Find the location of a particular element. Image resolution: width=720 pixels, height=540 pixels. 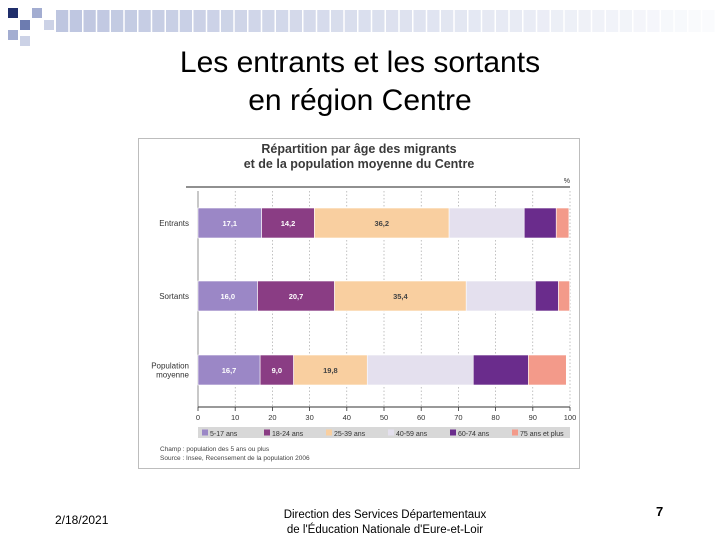

slide-title-line-2: en région Centre is located at coordinates (360, 100).